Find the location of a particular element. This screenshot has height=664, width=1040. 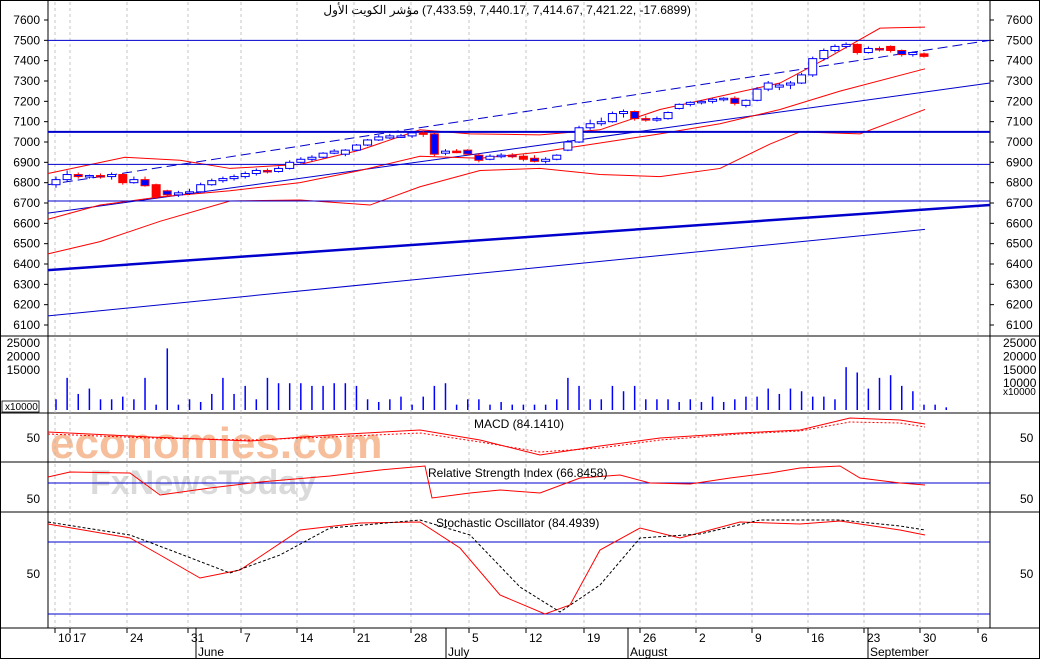

y-tick-label-left: 7400 is located at coordinates (26, 61).